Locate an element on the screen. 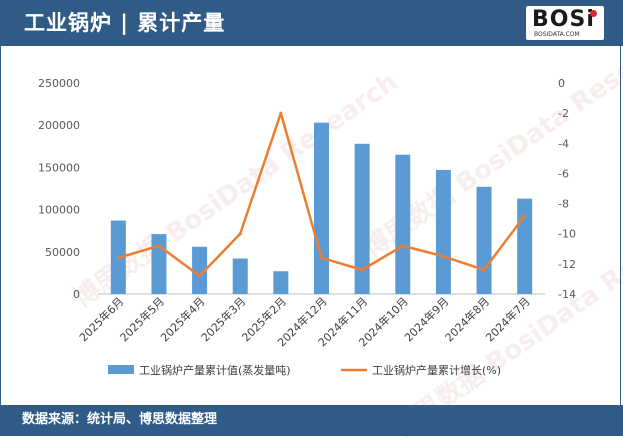 This screenshot has height=445, width=623. y-right-tick-label: -2 is located at coordinates (563, 113).